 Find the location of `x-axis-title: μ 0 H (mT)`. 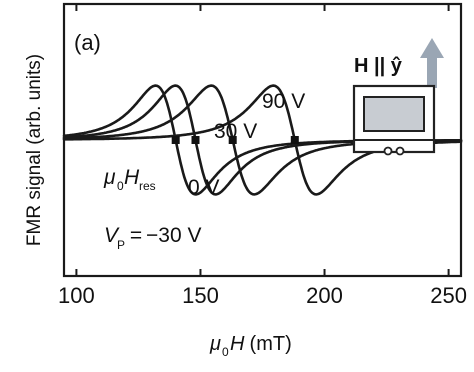

x-axis-title: μ 0 H (mT) is located at coordinates (250, 346).